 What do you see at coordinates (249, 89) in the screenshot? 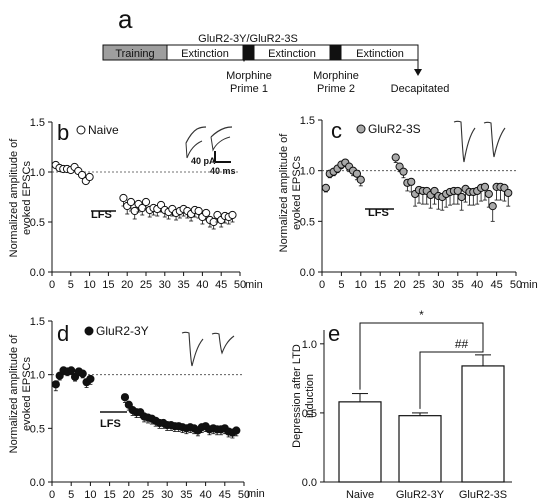
I see `prime-1-label-line-2: Prime 1` at bounding box center [249, 89].